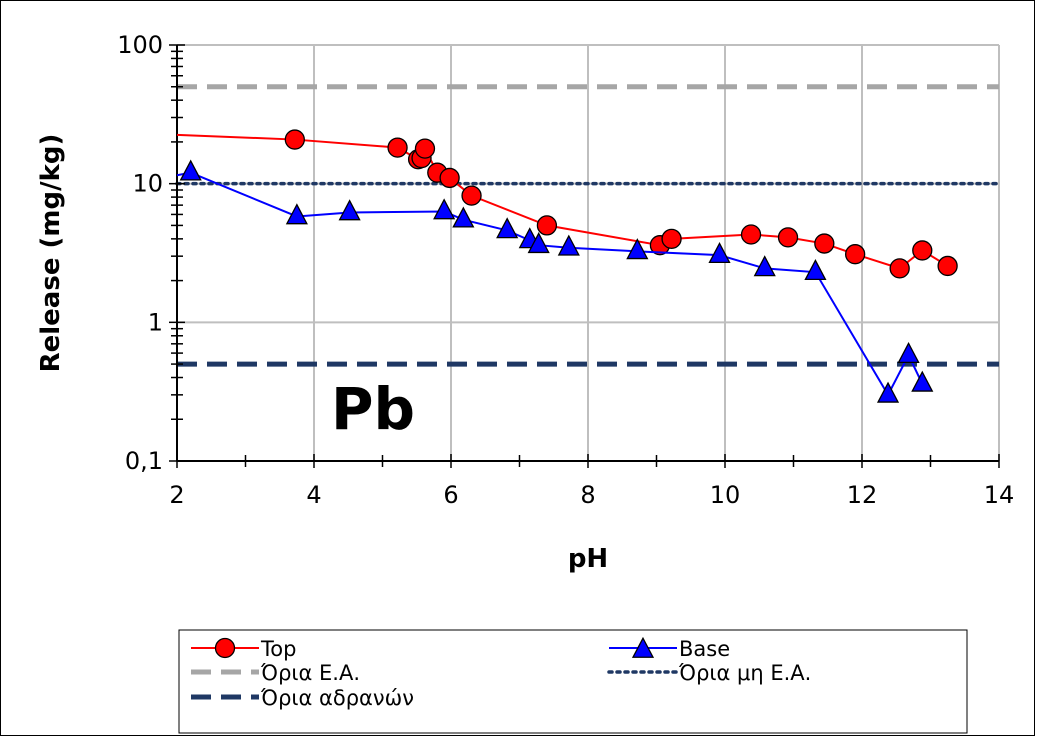 This screenshot has height=739, width=1037. What do you see at coordinates (450, 495) in the screenshot?
I see `x-tick-label: 6` at bounding box center [450, 495].